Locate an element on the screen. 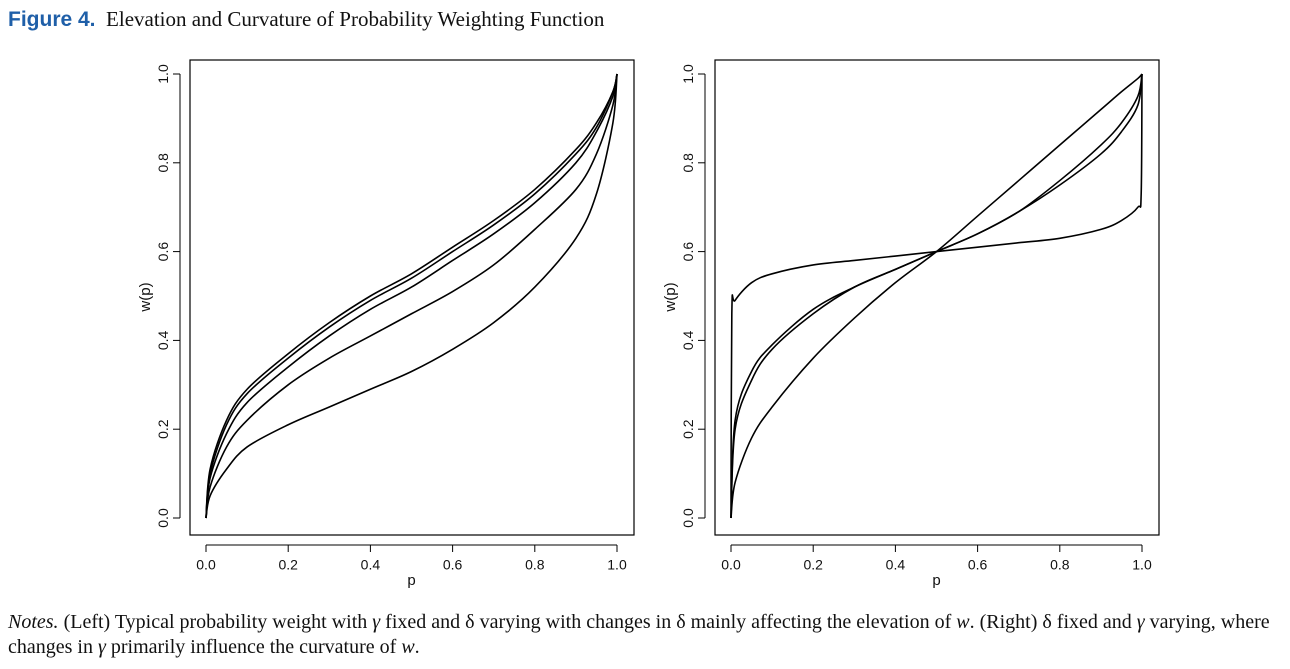 The height and width of the screenshot is (669, 1290). notes-gamma-1: γ is located at coordinates (376, 622).